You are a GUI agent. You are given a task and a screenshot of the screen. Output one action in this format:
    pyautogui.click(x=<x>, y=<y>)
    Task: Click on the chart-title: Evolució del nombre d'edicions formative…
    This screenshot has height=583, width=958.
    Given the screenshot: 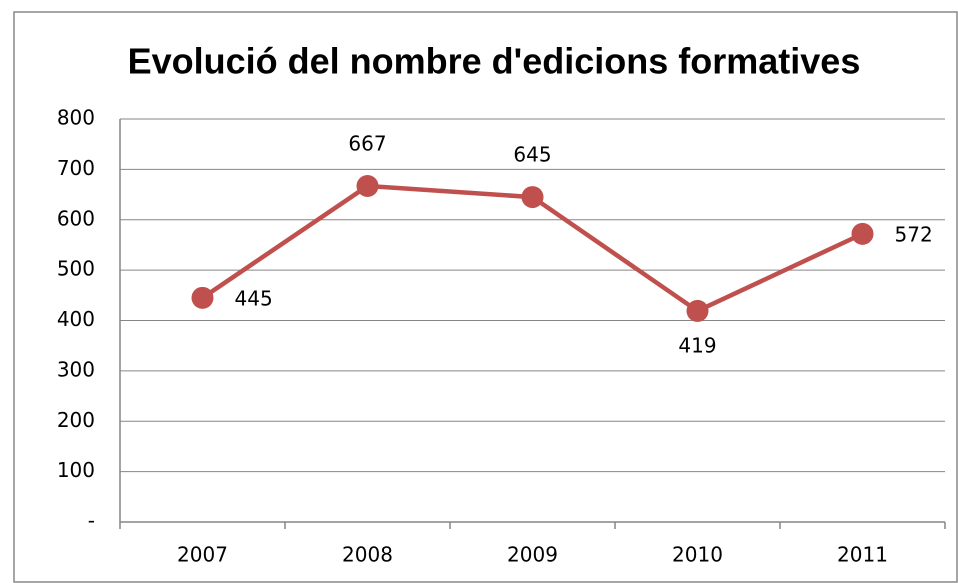 What is the action you would take?
    pyautogui.click(x=494, y=61)
    